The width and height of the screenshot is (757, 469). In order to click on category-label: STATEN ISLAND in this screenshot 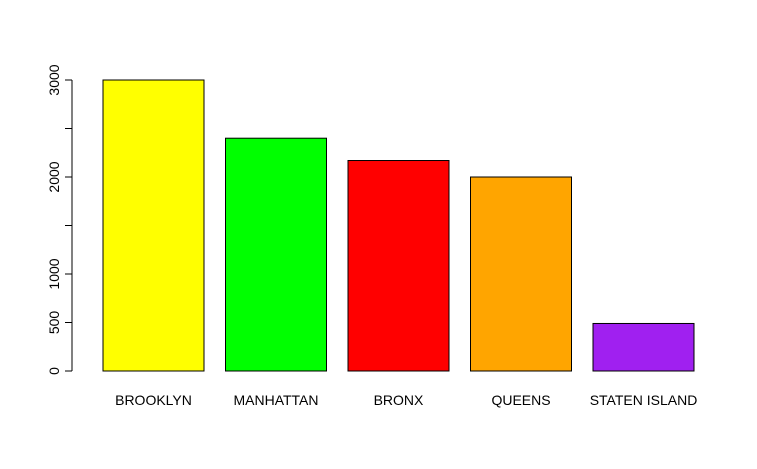, I will do `click(644, 400)`.